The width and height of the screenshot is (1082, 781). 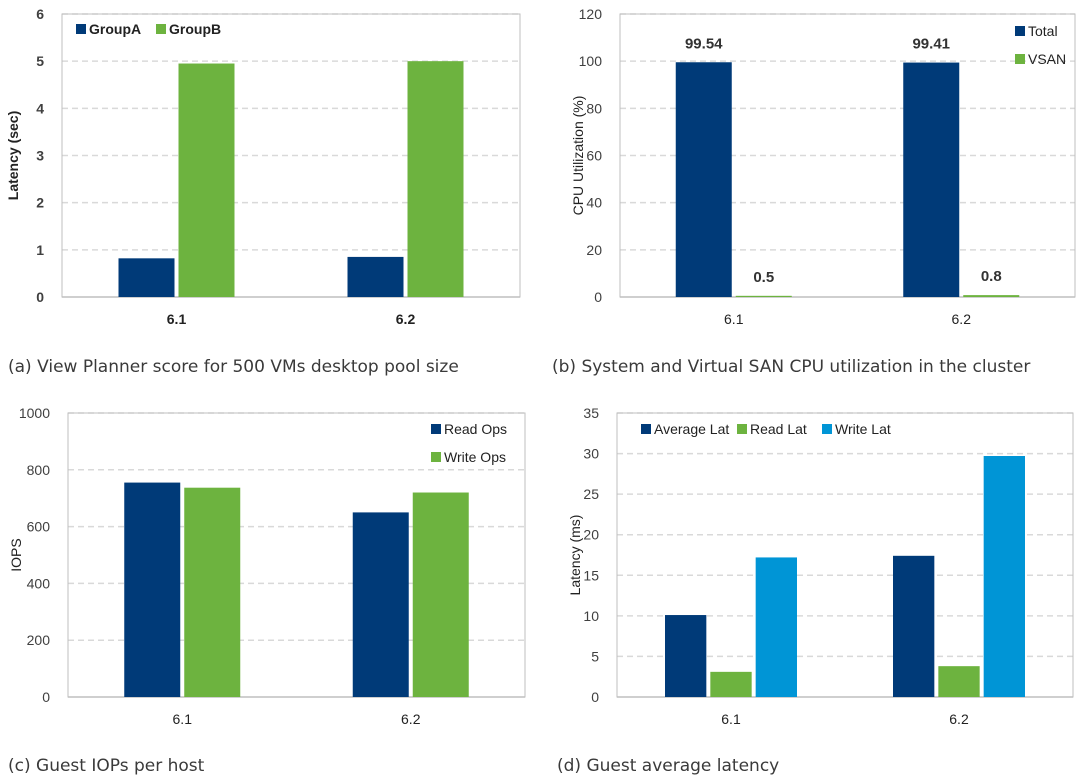 What do you see at coordinates (39, 583) in the screenshot?
I see `y-tick-label: 400` at bounding box center [39, 583].